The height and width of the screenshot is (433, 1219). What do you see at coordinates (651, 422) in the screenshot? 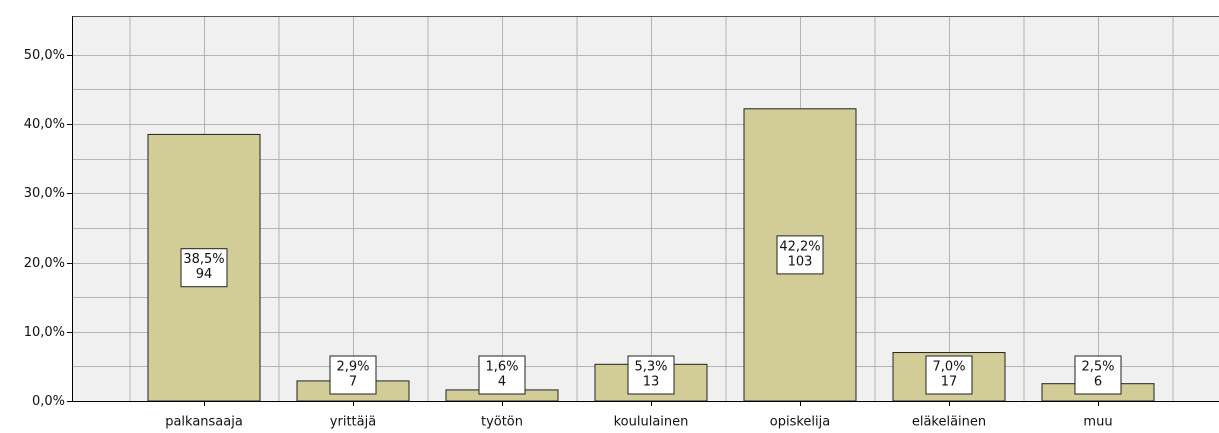
I see `x-tick-label: koululainen` at bounding box center [651, 422].